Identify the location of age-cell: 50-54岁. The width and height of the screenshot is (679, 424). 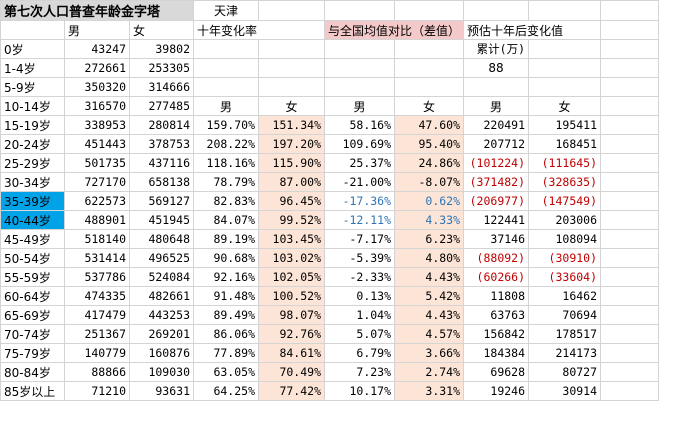
(32, 258).